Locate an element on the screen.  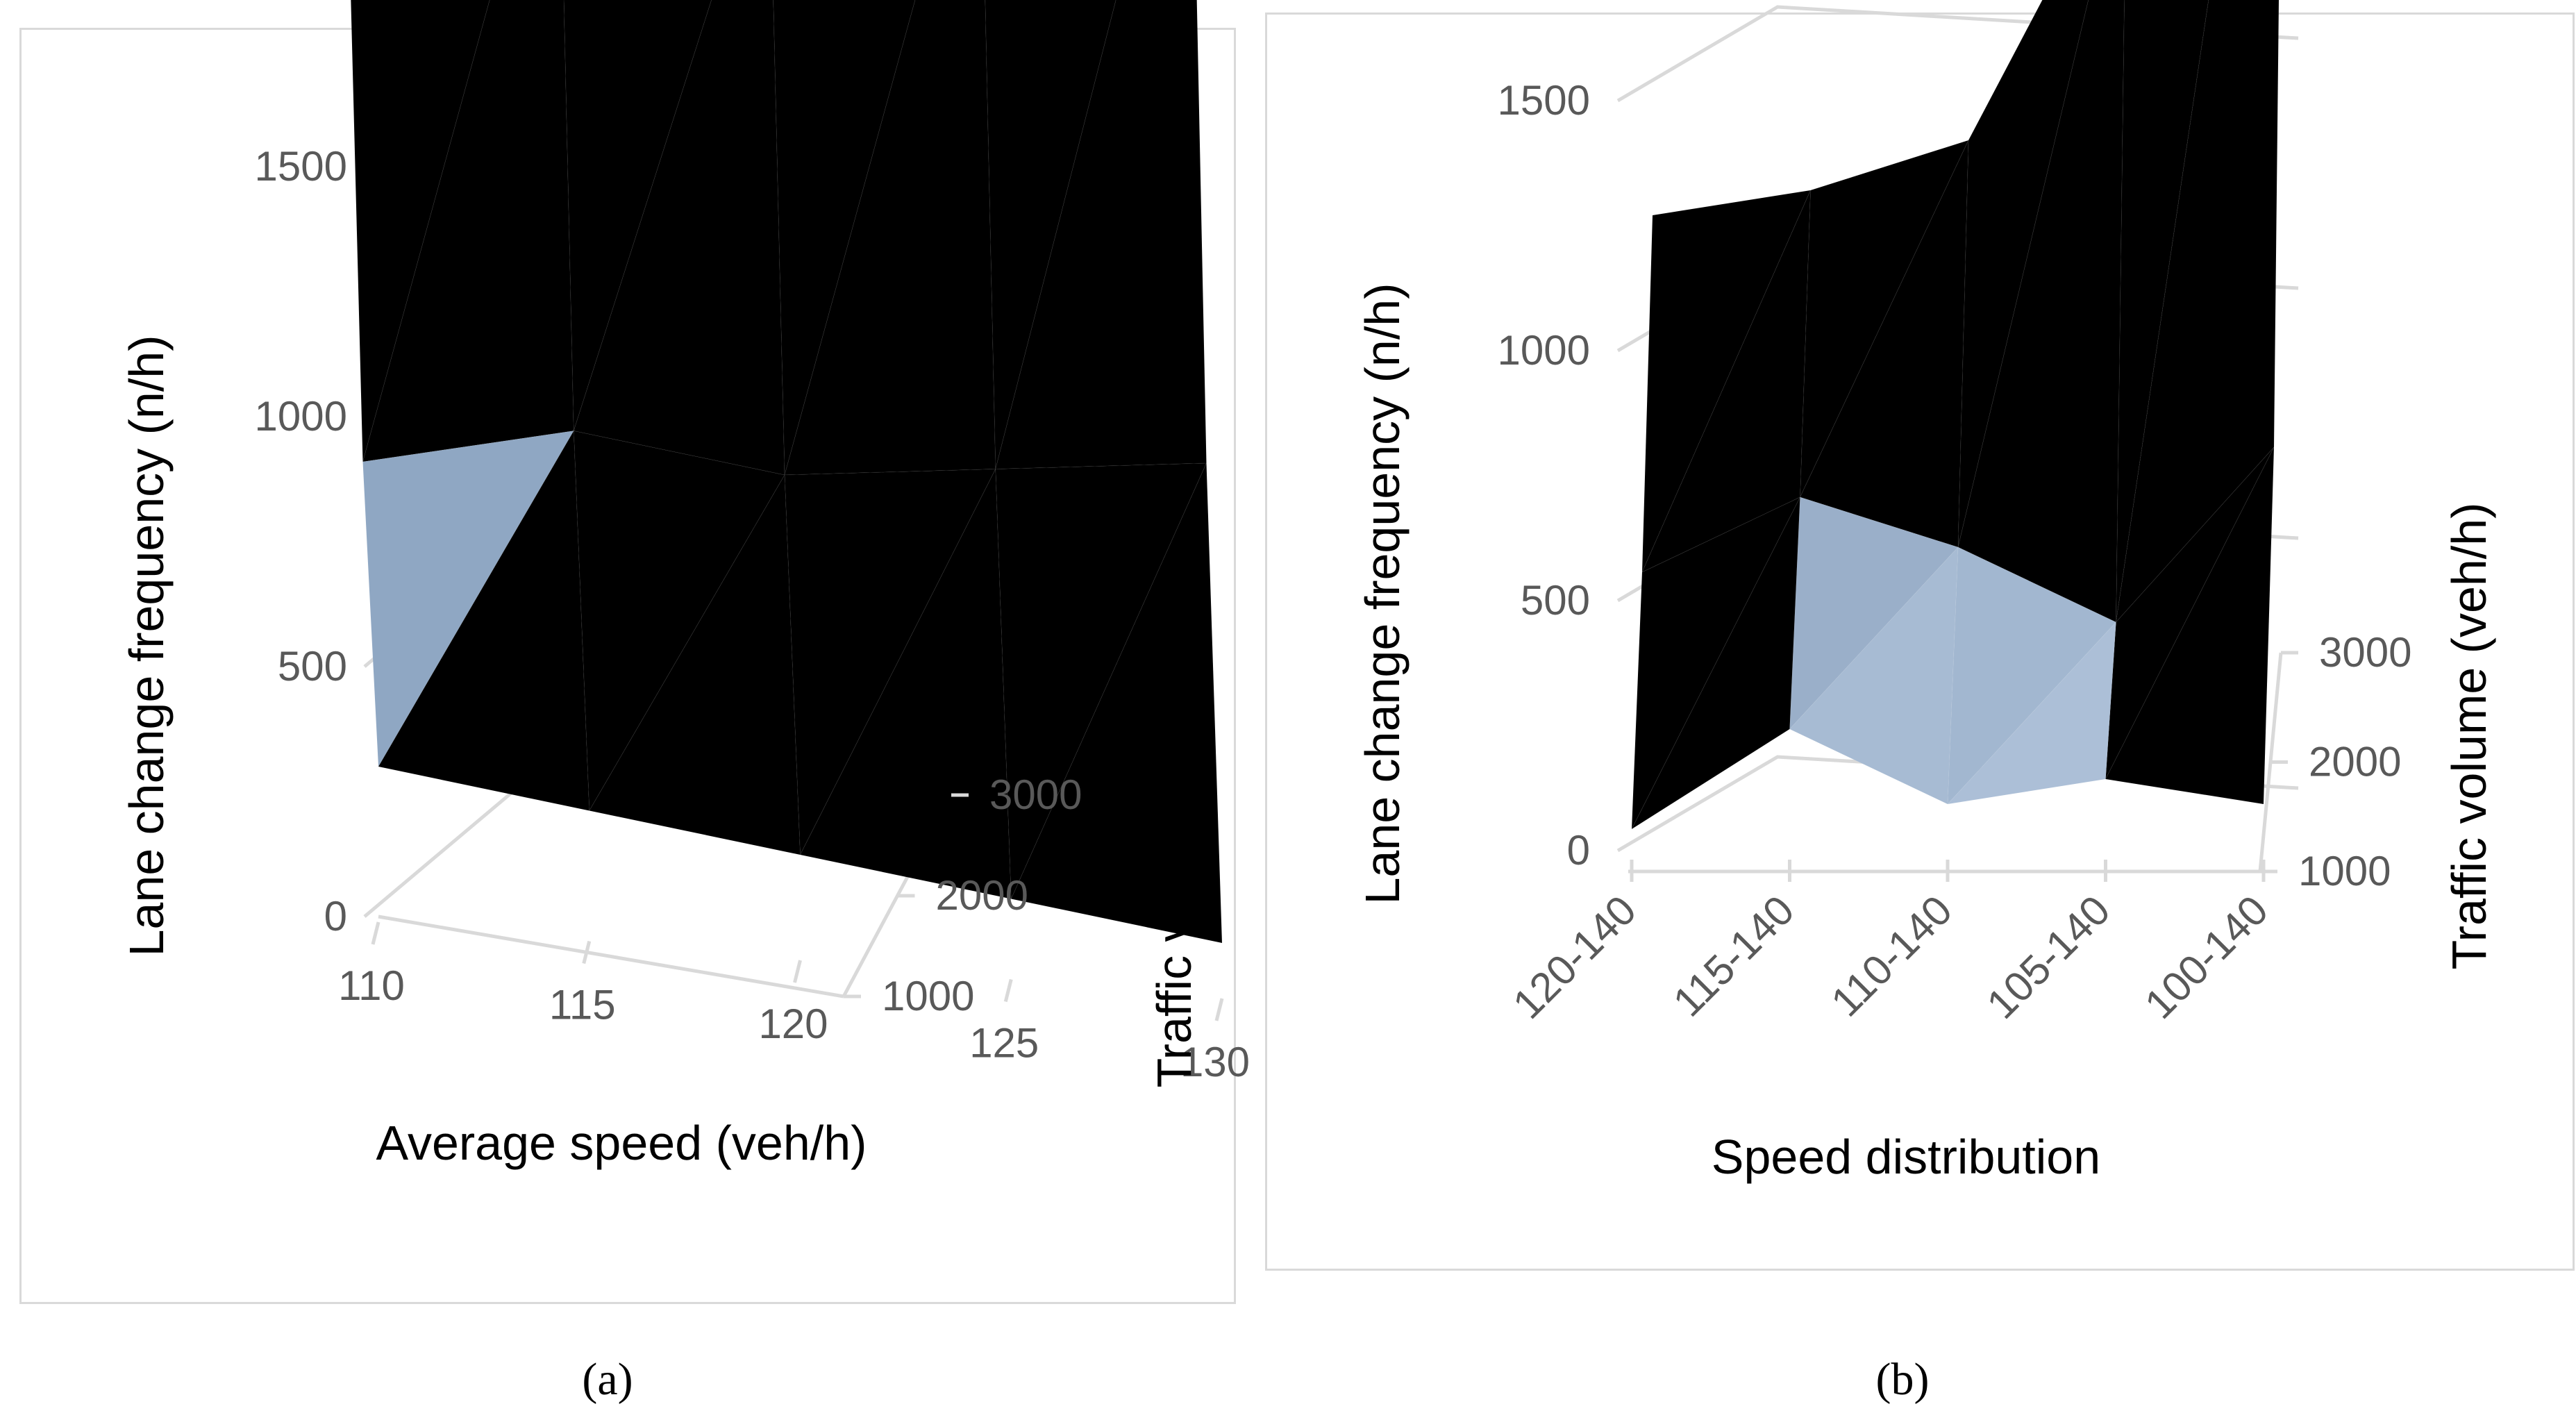
chart-b-zlabel: Lane change frequency (n/h) is located at coordinates (1382, 593).